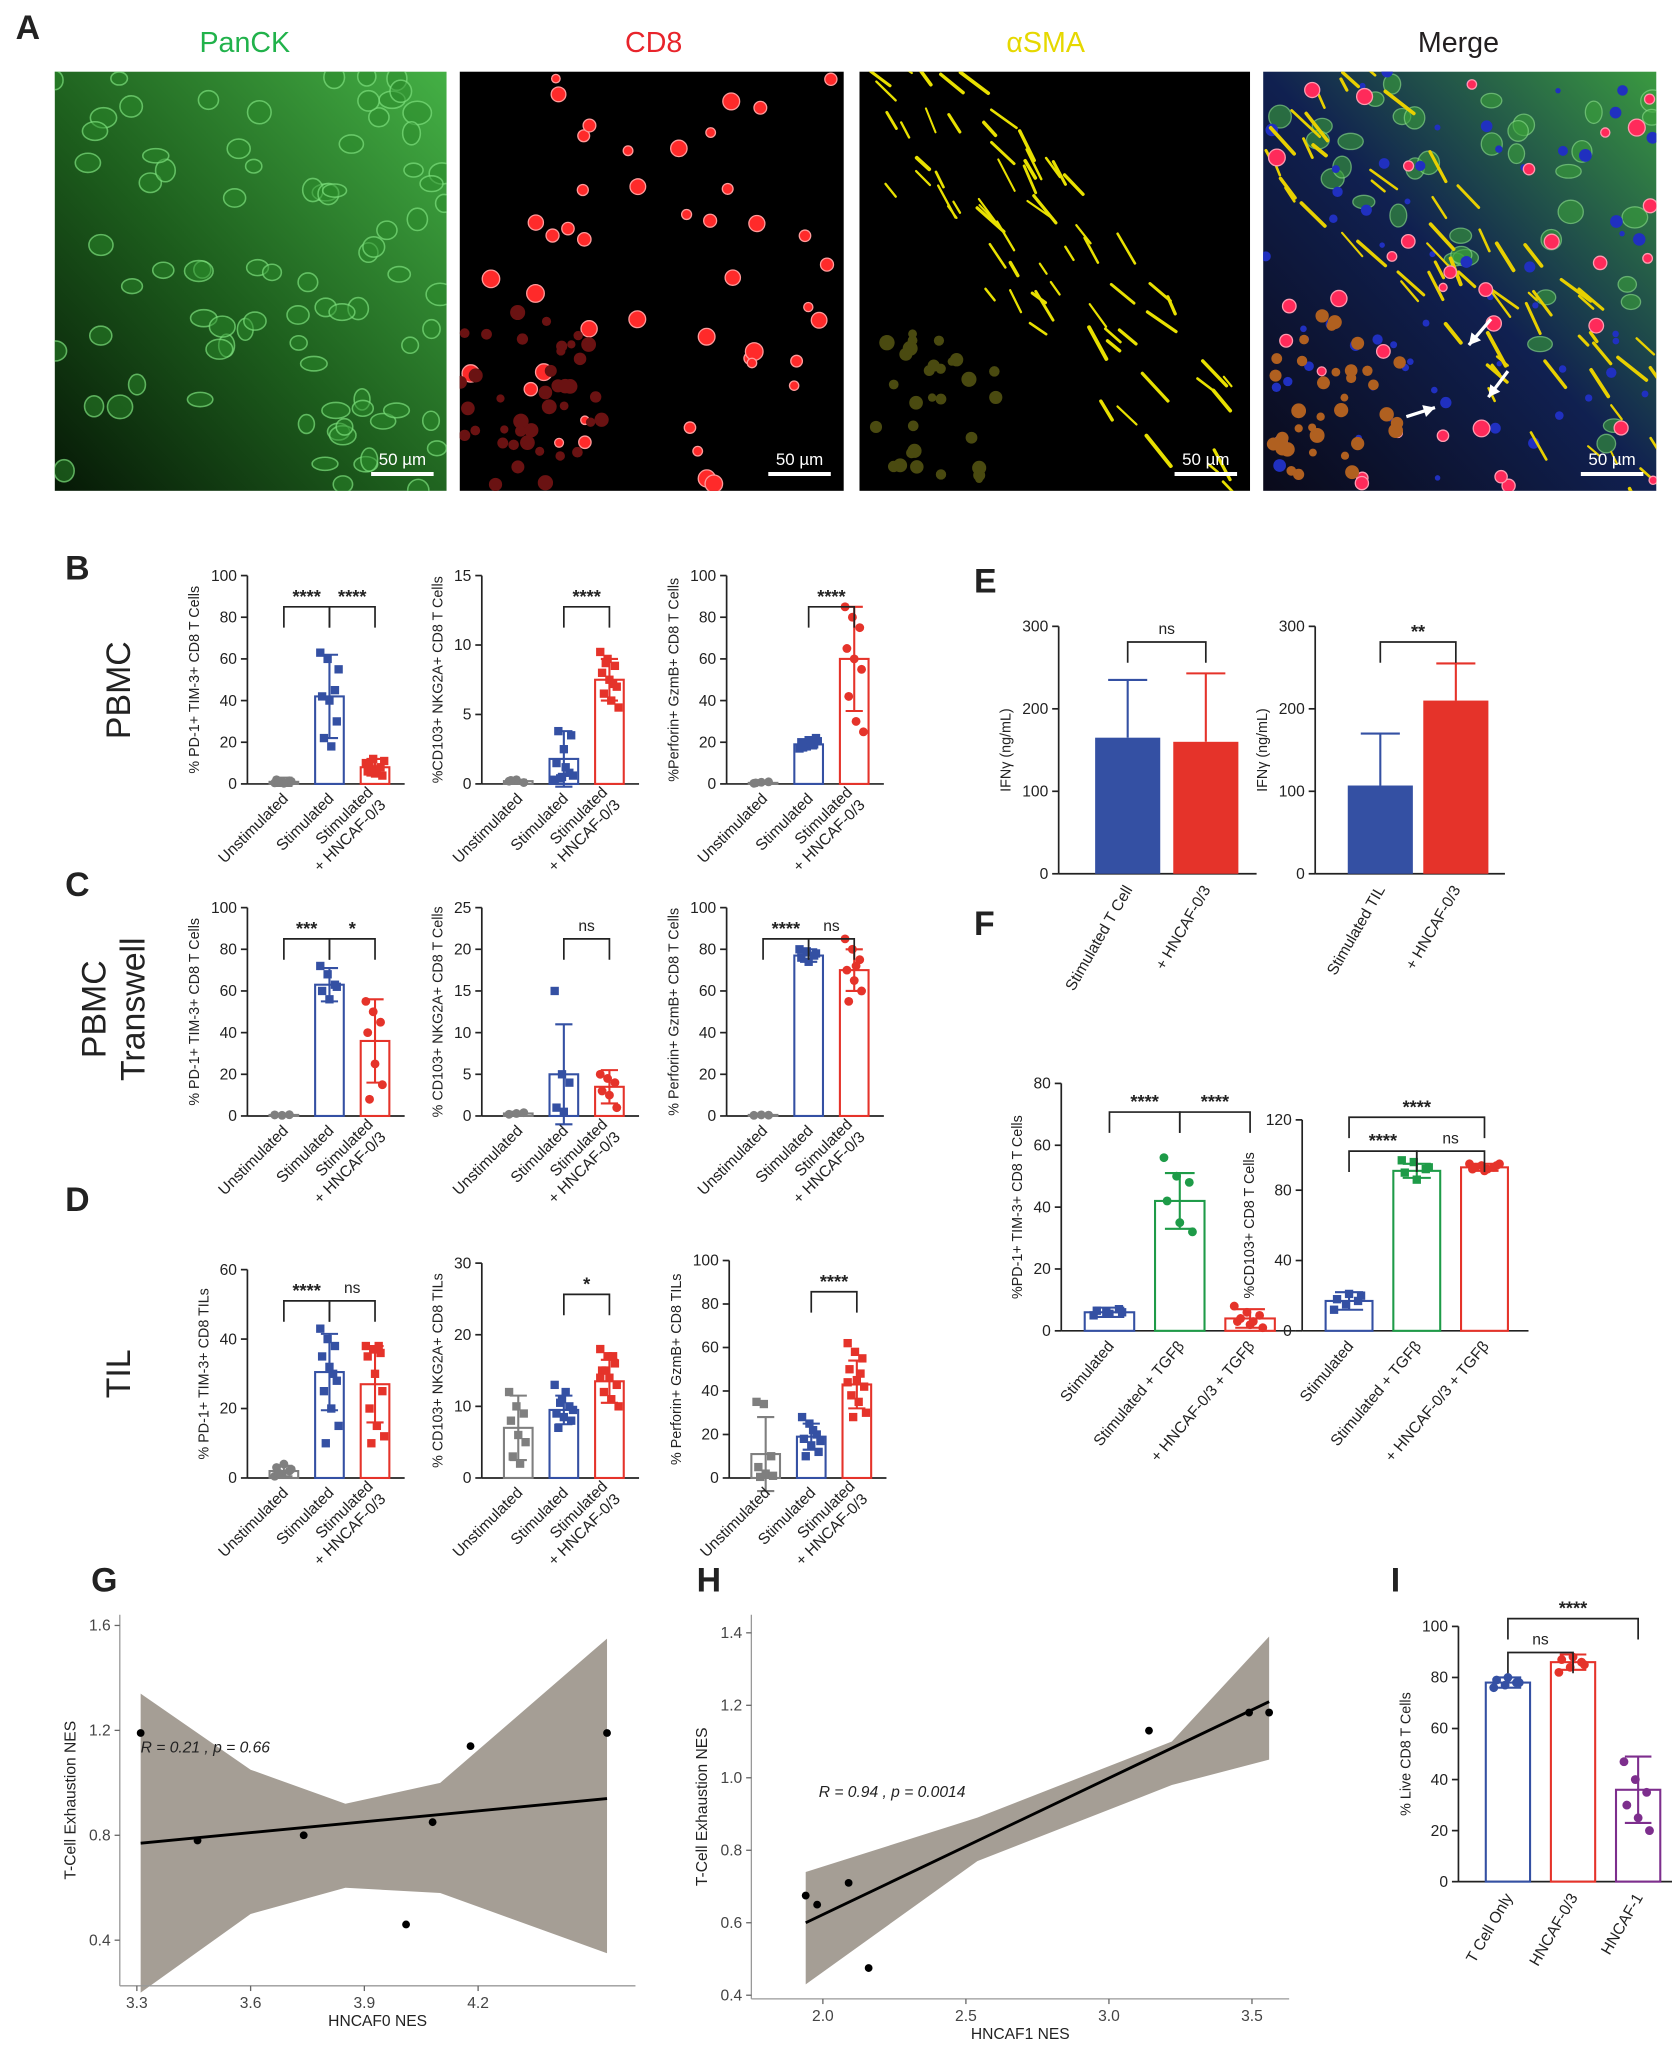 Image resolution: width=1672 pixels, height=2045 pixels. What do you see at coordinates (204, 1373) in the screenshot?
I see `y-axis-label: % PD-1+ TIM-3+ CD8 TILs` at bounding box center [204, 1373].